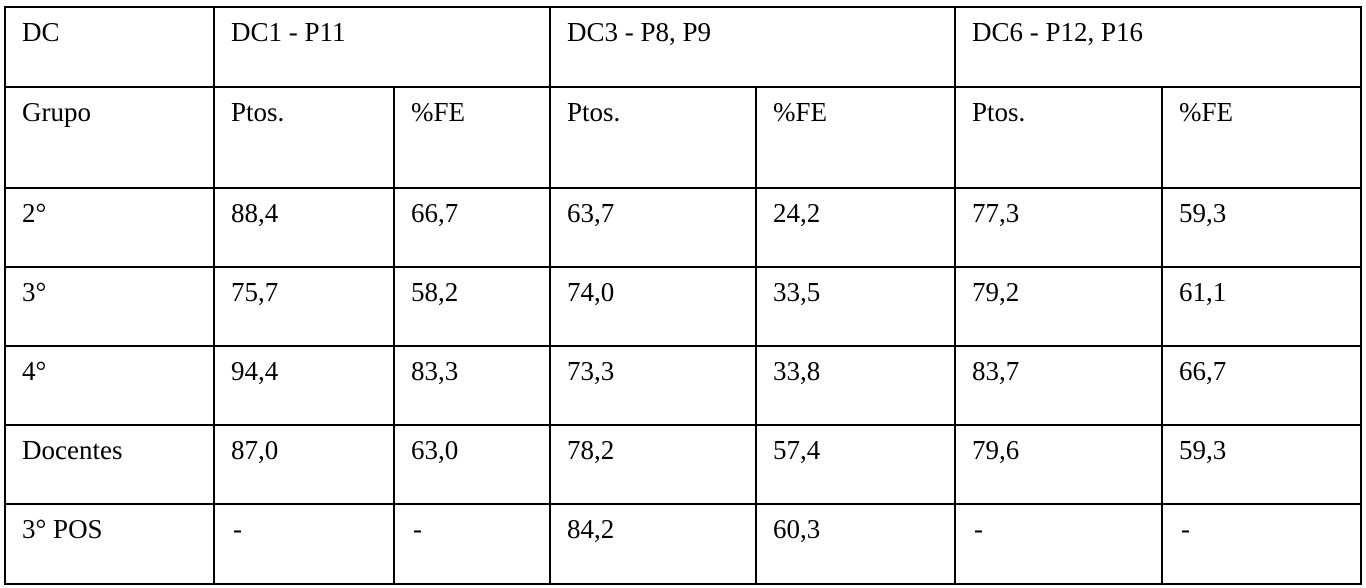  Describe the element at coordinates (304, 385) in the screenshot. I see `table-cell: 94,4` at that location.